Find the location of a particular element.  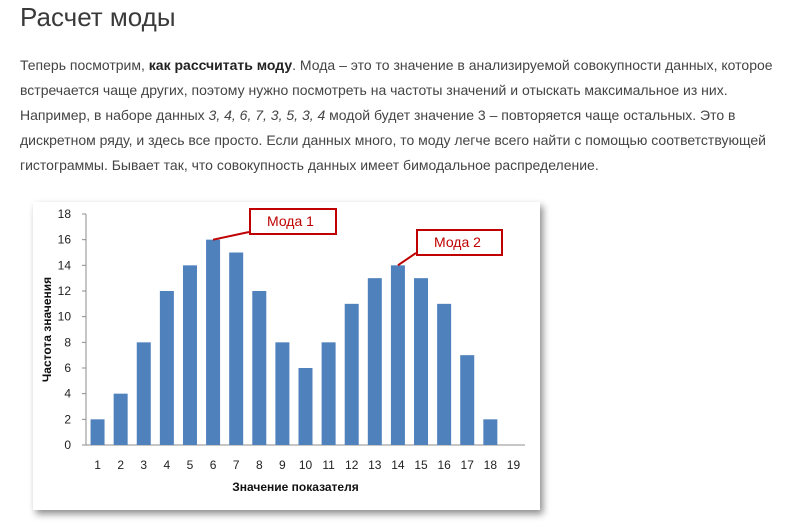

x-tick-label: 6 is located at coordinates (213, 465).